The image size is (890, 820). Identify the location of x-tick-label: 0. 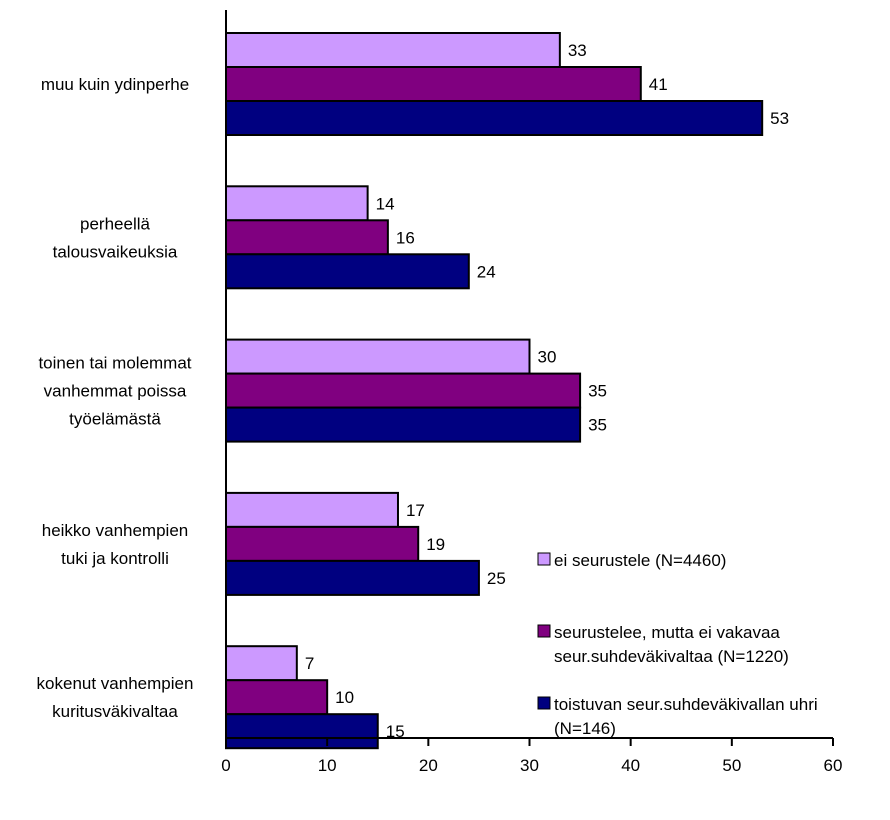
(225, 765).